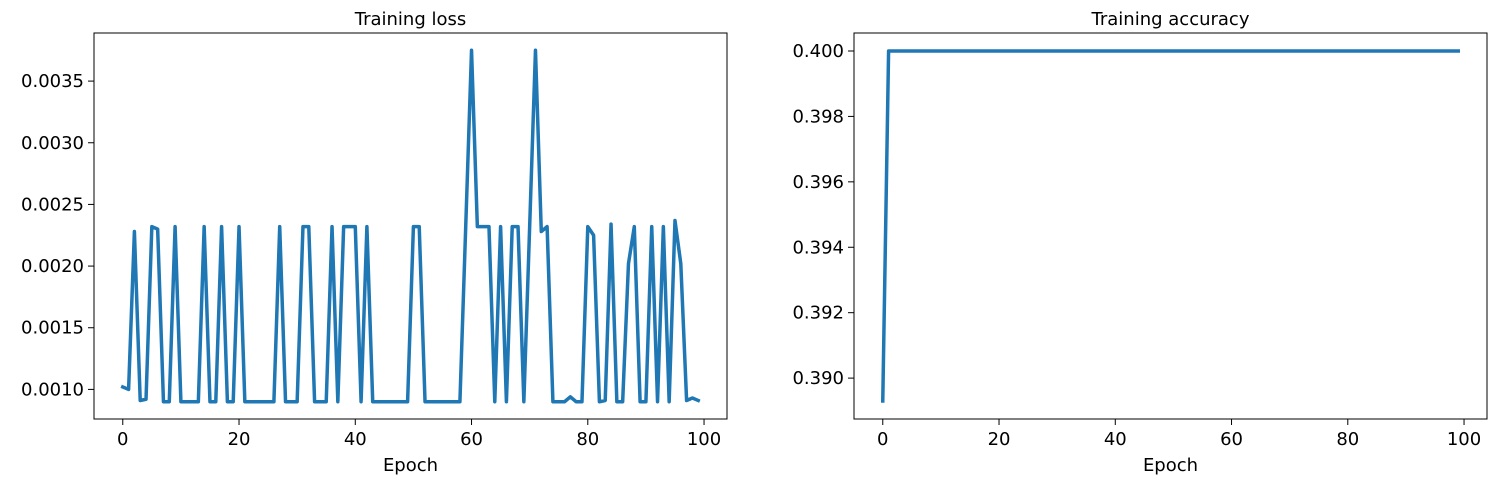 This screenshot has height=484, width=1497. I want to click on chart-title: Training accuracy, so click(1170, 19).